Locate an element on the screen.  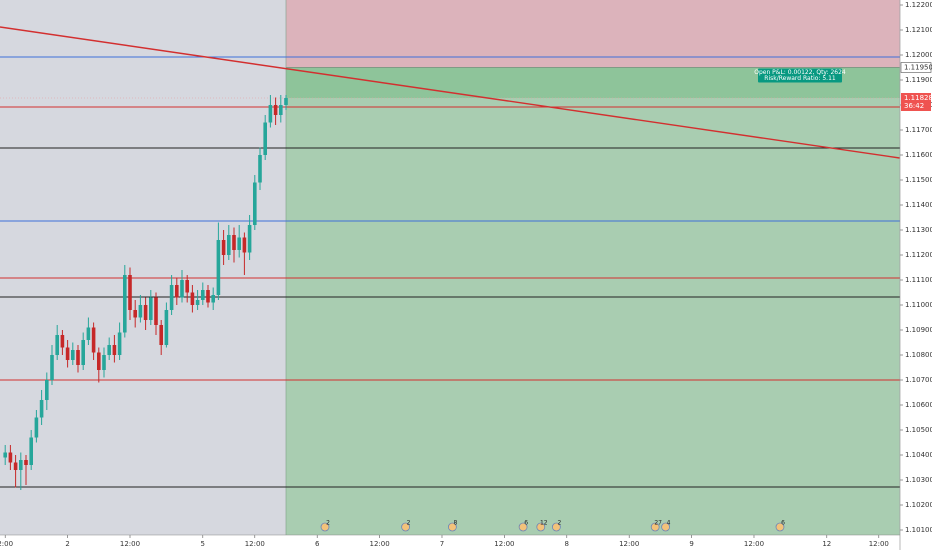
y-tick-label: 1.10600 is located at coordinates (918, 405).